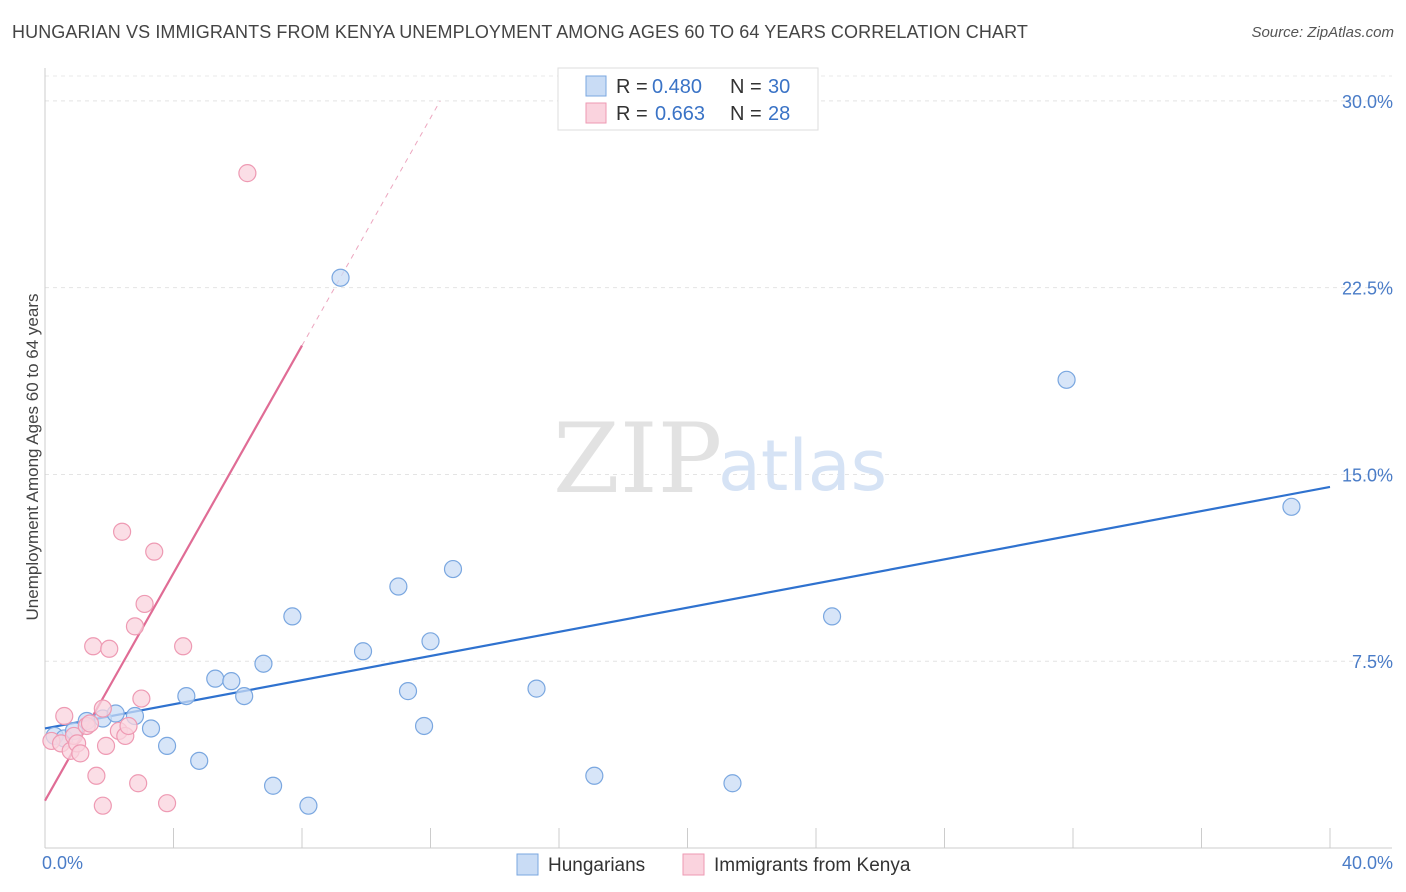 Image resolution: width=1406 pixels, height=892 pixels. I want to click on watermark-atlas: atlas, so click(802, 466).